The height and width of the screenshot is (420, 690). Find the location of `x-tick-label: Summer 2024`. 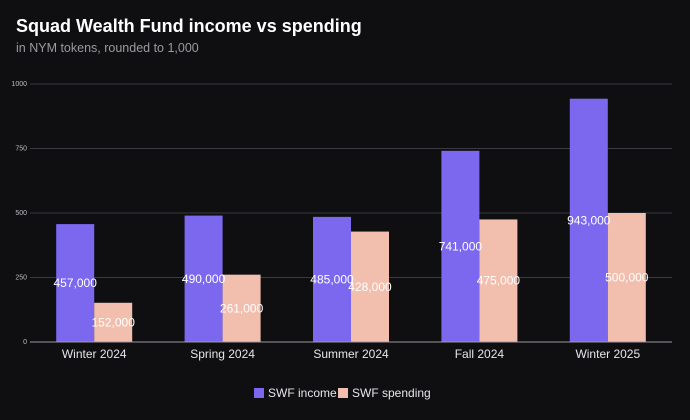

x-tick-label: Summer 2024 is located at coordinates (351, 354).